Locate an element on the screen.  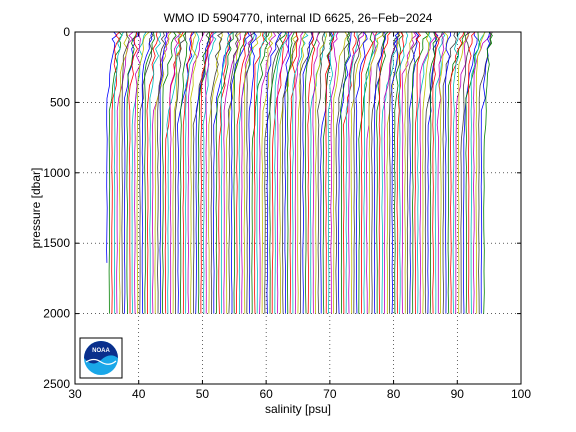
logo-text: NOAA is located at coordinates (101, 351).